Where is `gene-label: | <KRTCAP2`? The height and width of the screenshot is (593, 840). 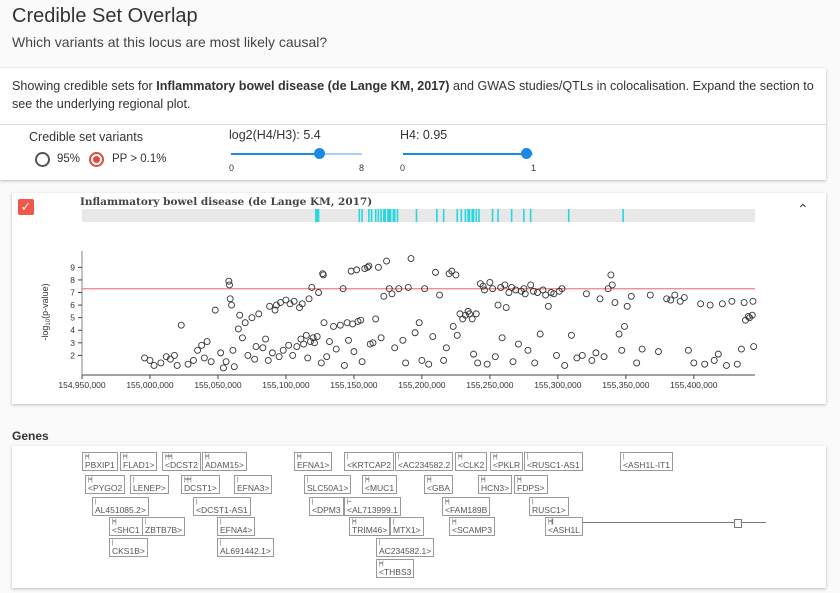
gene-label: | <KRTCAP2 is located at coordinates (369, 461).